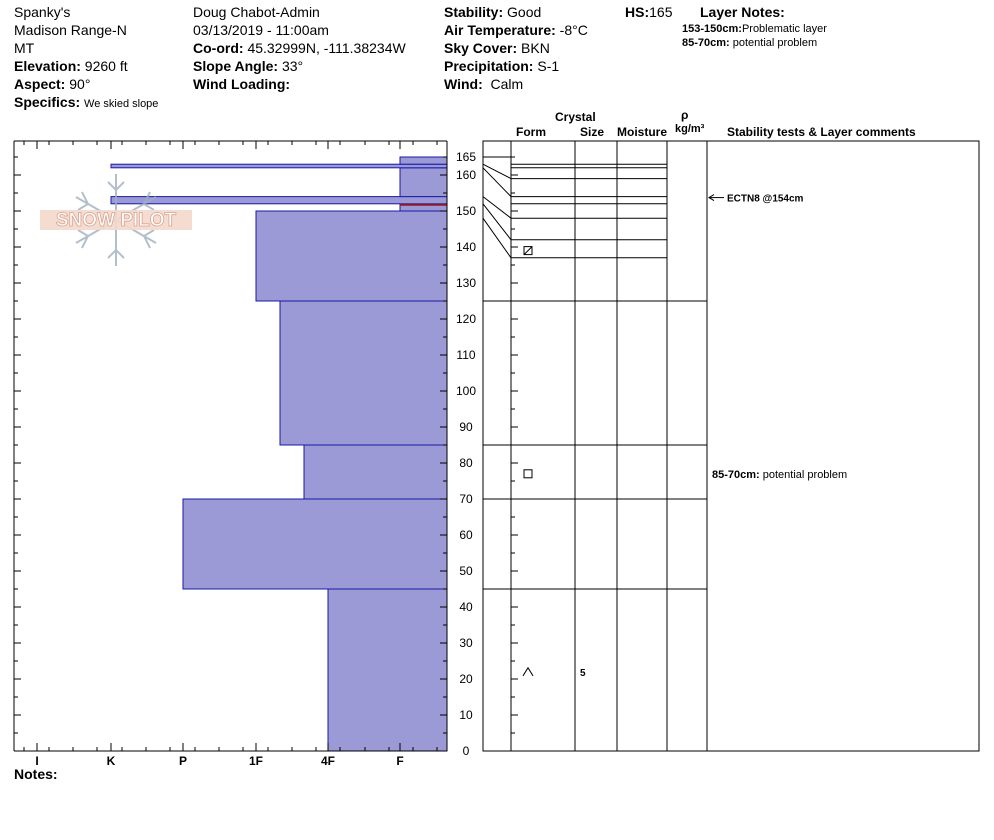 The image size is (994, 840). What do you see at coordinates (583, 673) in the screenshot?
I see `crystal-size-label: 5` at bounding box center [583, 673].